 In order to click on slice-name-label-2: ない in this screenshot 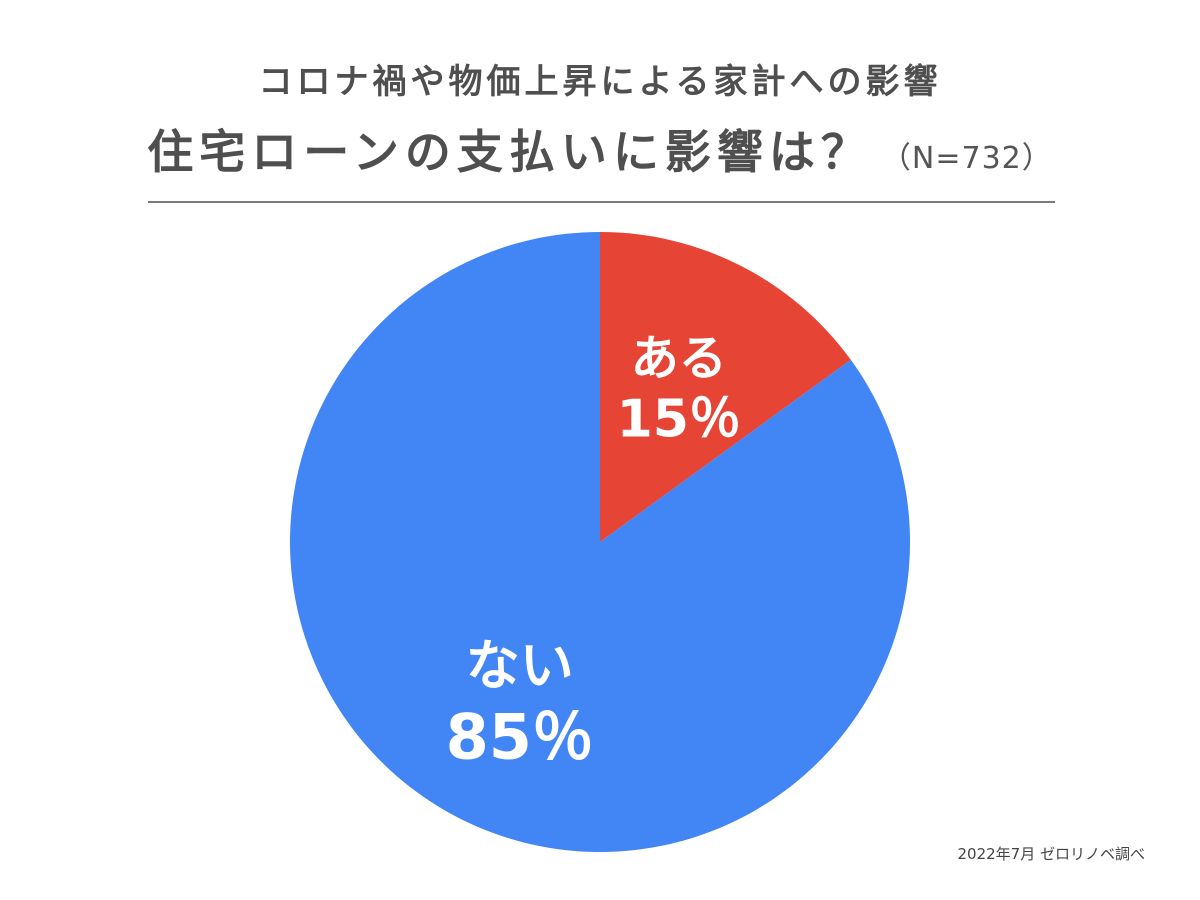, I will do `click(520, 665)`.